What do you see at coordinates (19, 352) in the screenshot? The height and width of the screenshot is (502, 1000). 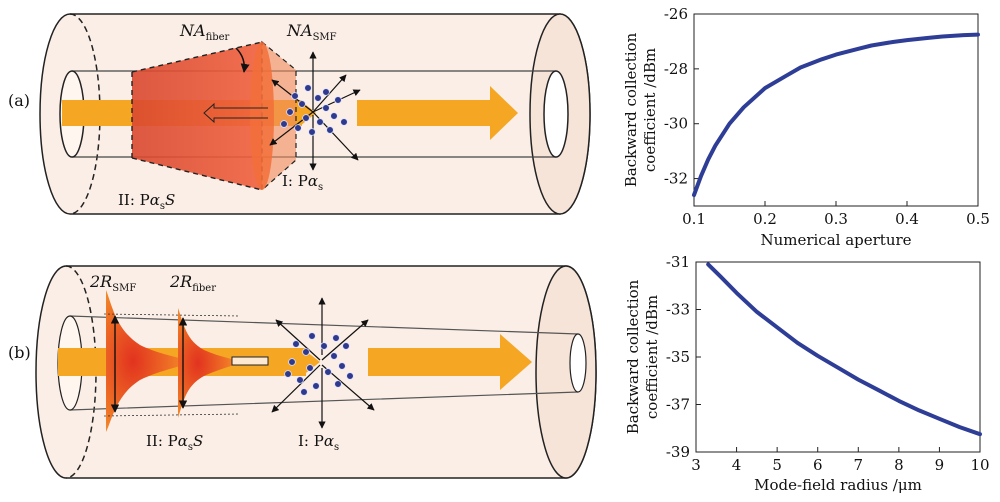 I see `panel-b-label: (b)` at bounding box center [19, 352].